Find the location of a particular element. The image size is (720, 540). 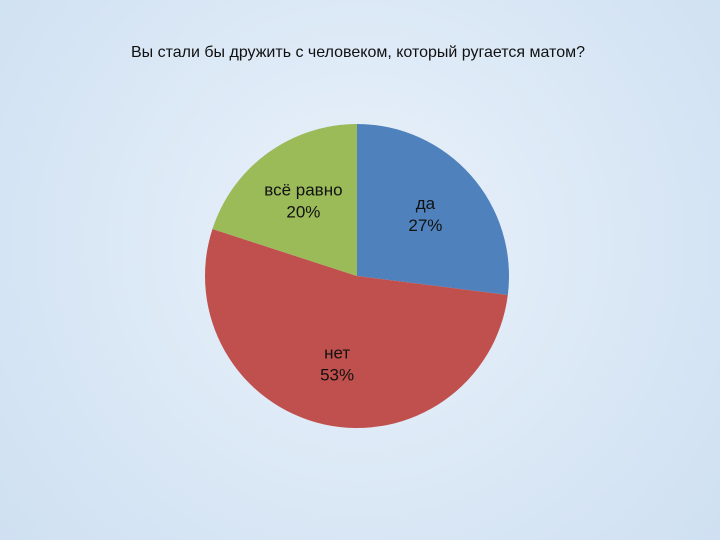

slice-value-label: 20% is located at coordinates (303, 212).